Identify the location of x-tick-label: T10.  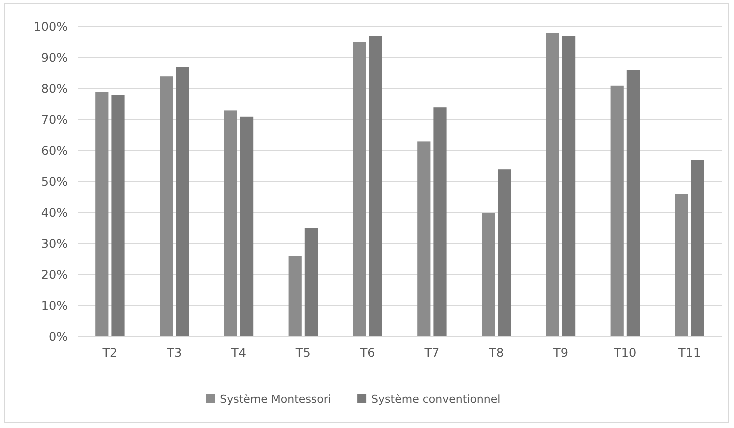
(625, 353).